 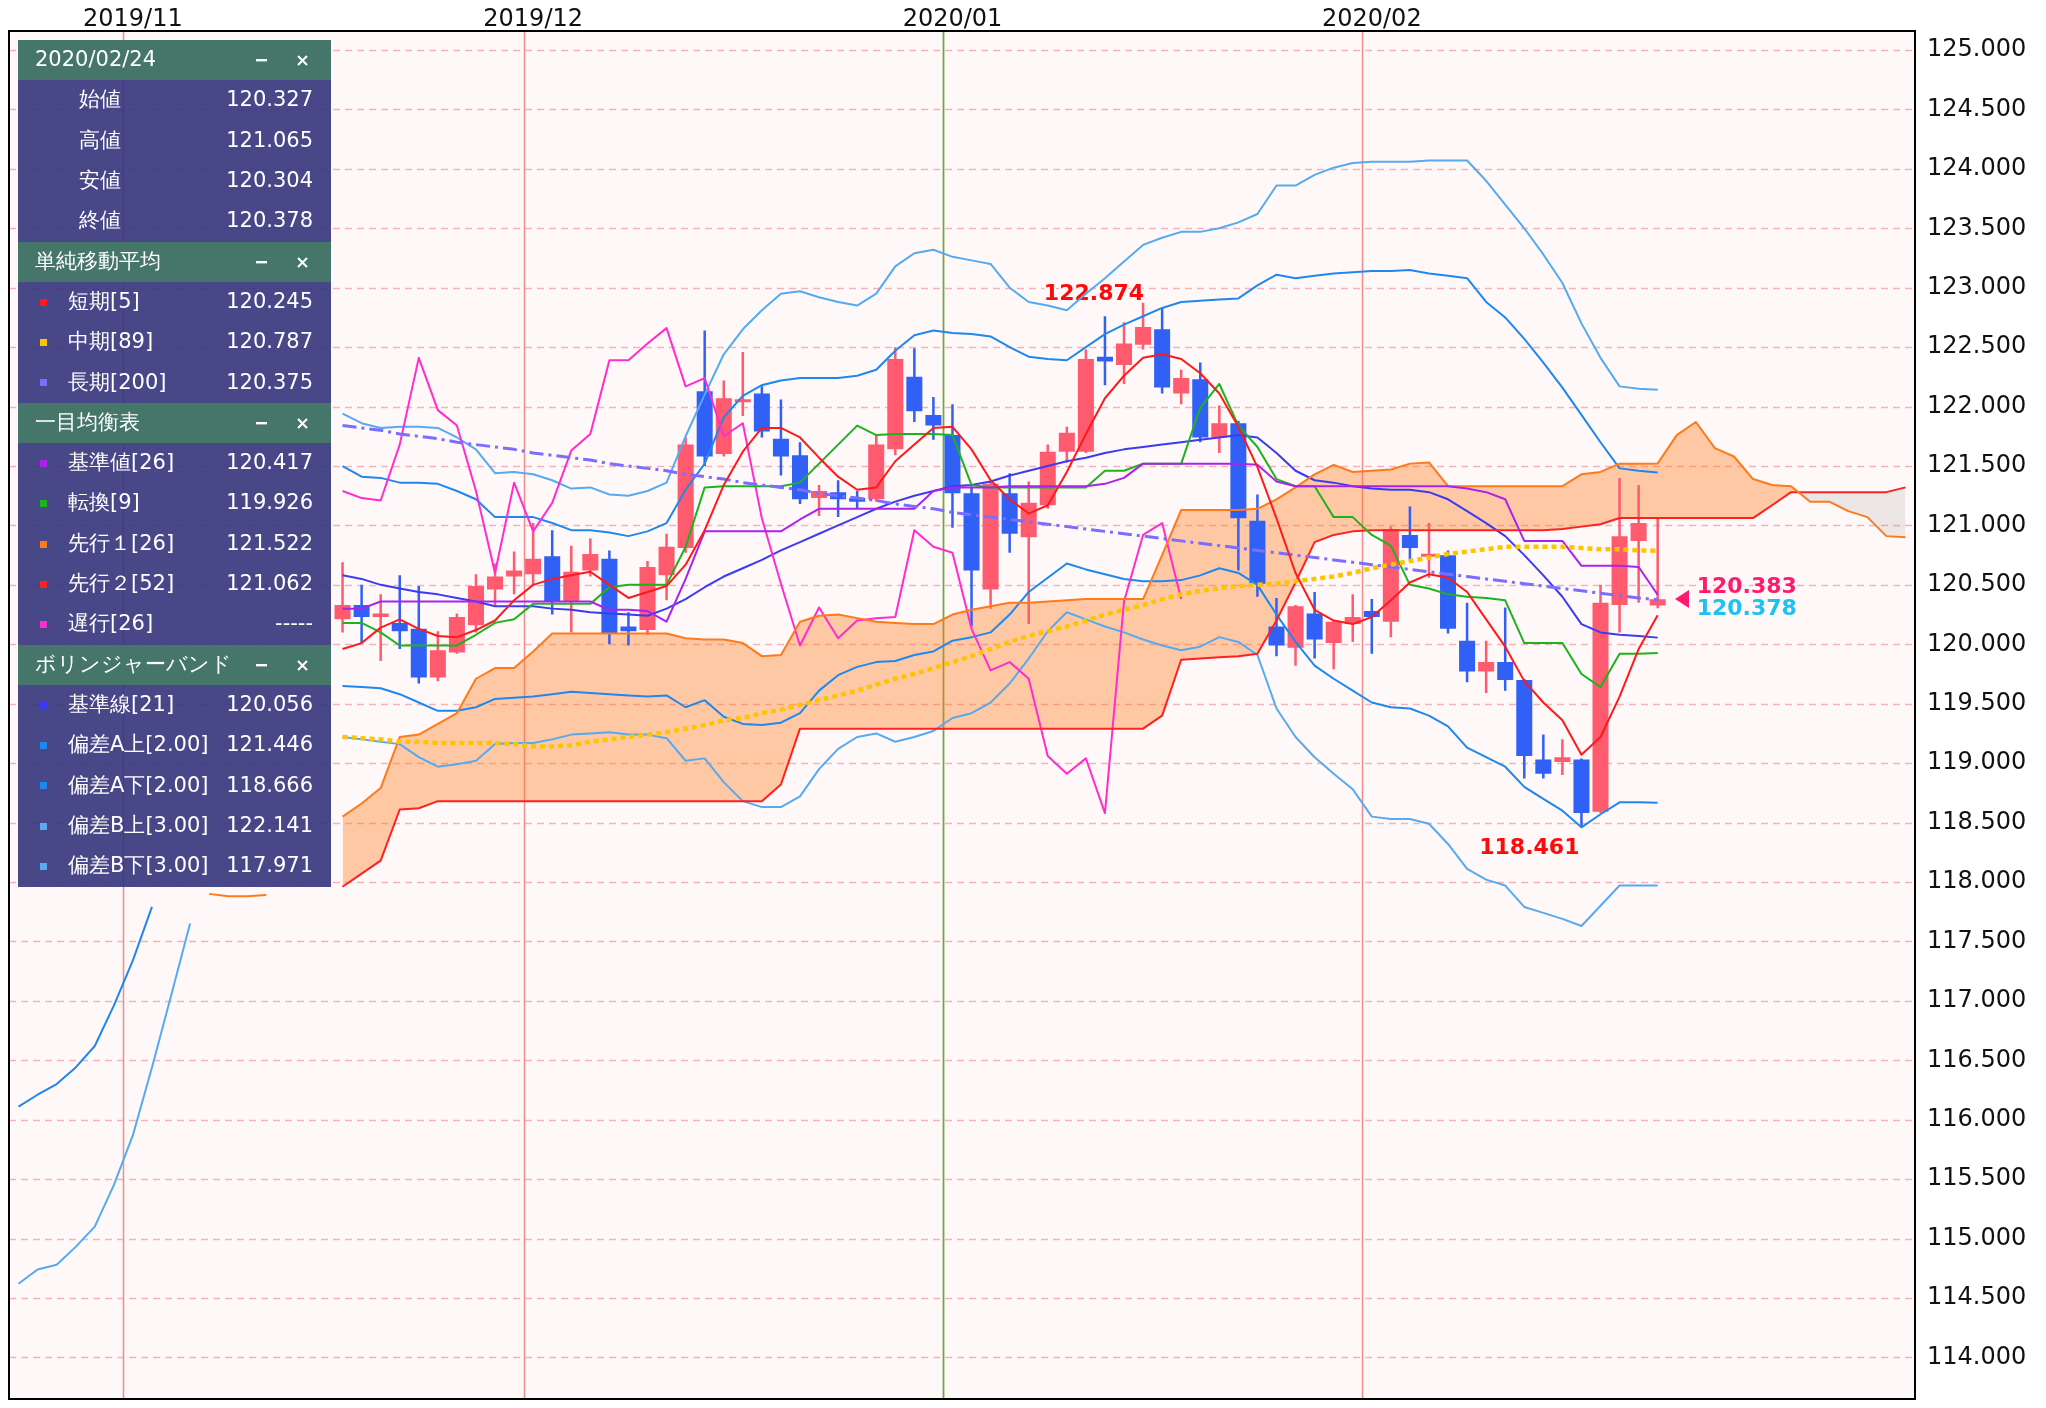 What do you see at coordinates (269, 462) in the screenshot?
I see `annotation: 120.417` at bounding box center [269, 462].